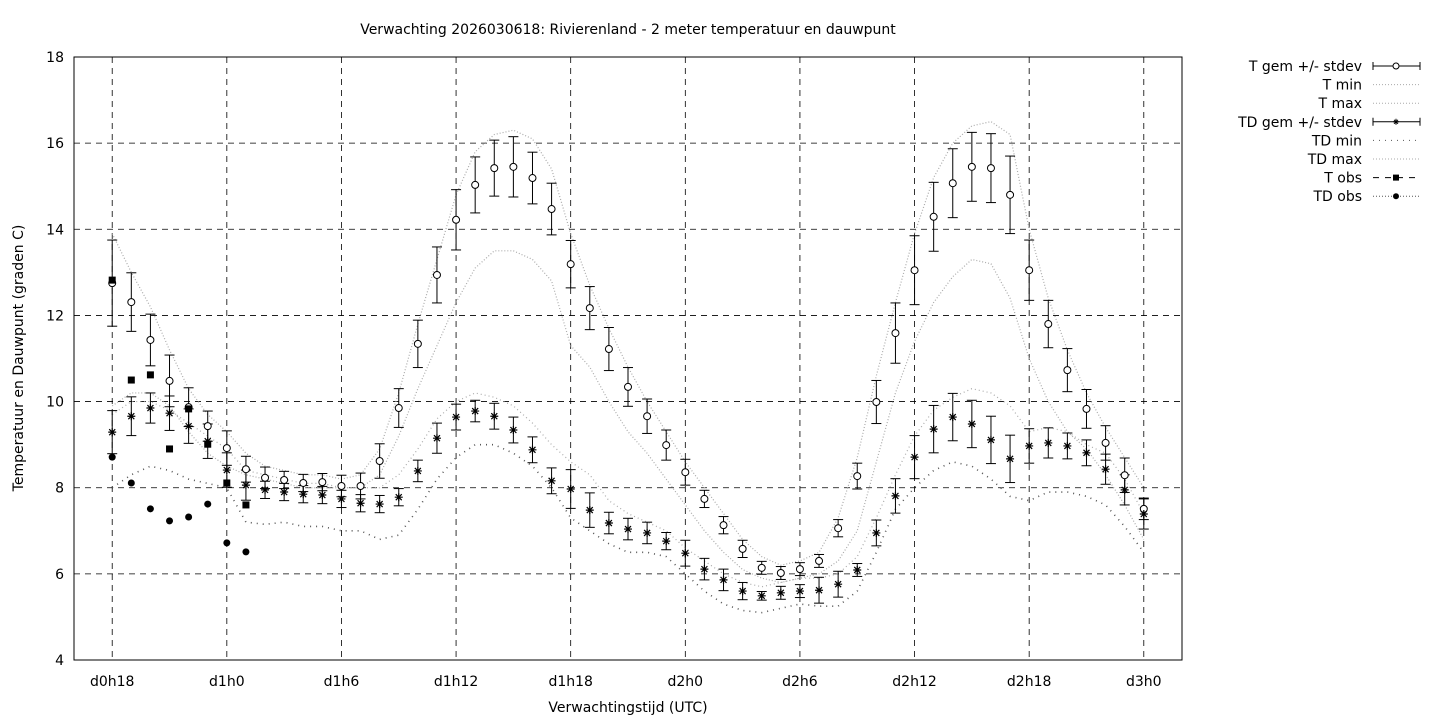 This screenshot has width=1440, height=720. Describe the element at coordinates (1336, 141) in the screenshot. I see `legend-label: TD min` at that location.